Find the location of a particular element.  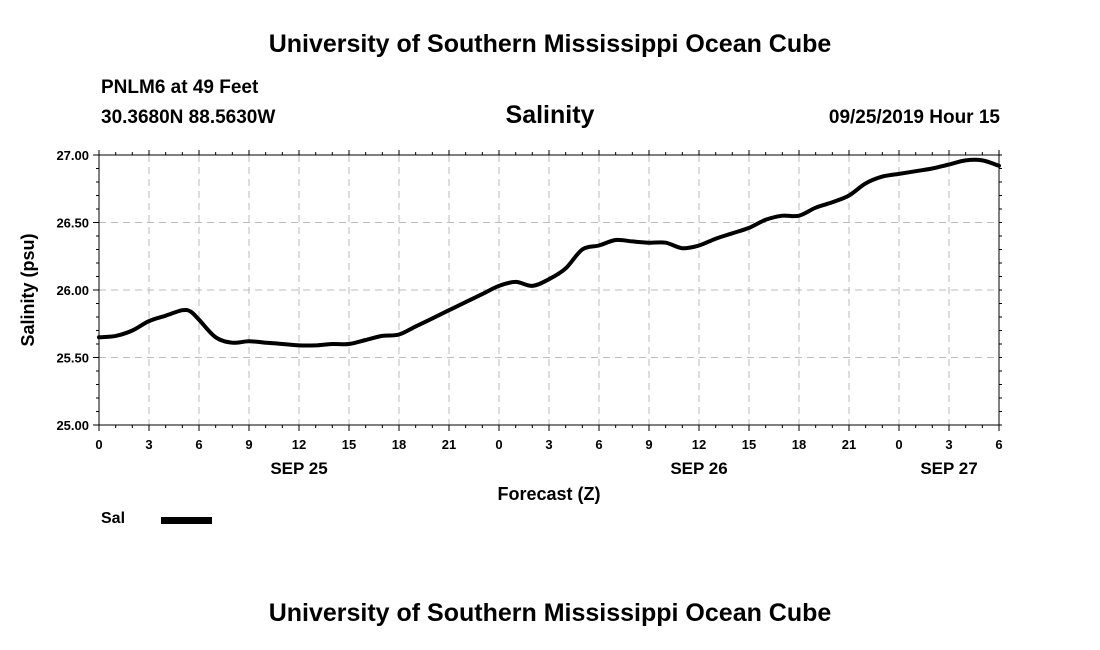

station-name: PNLM6 at 49 Feet is located at coordinates (180, 87).